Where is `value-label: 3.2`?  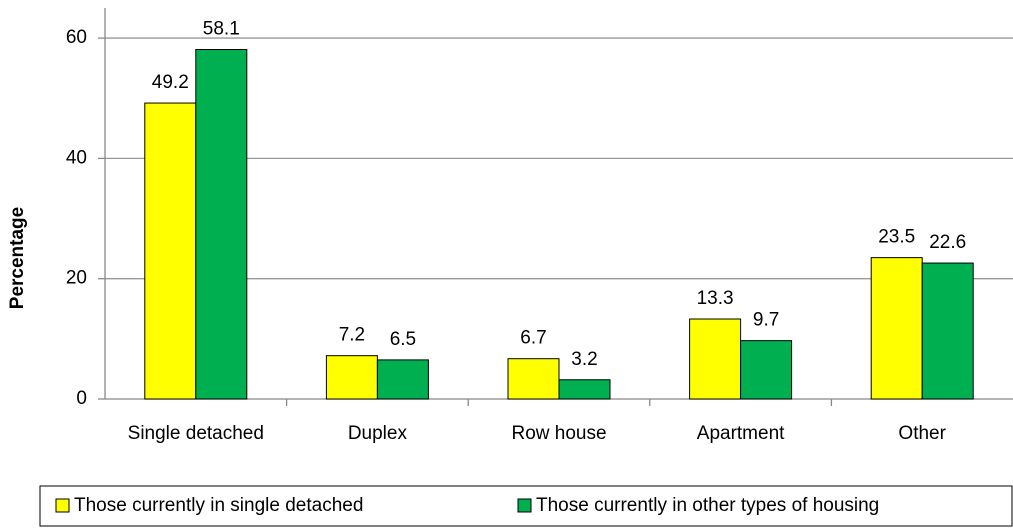
value-label: 3.2 is located at coordinates (584, 359).